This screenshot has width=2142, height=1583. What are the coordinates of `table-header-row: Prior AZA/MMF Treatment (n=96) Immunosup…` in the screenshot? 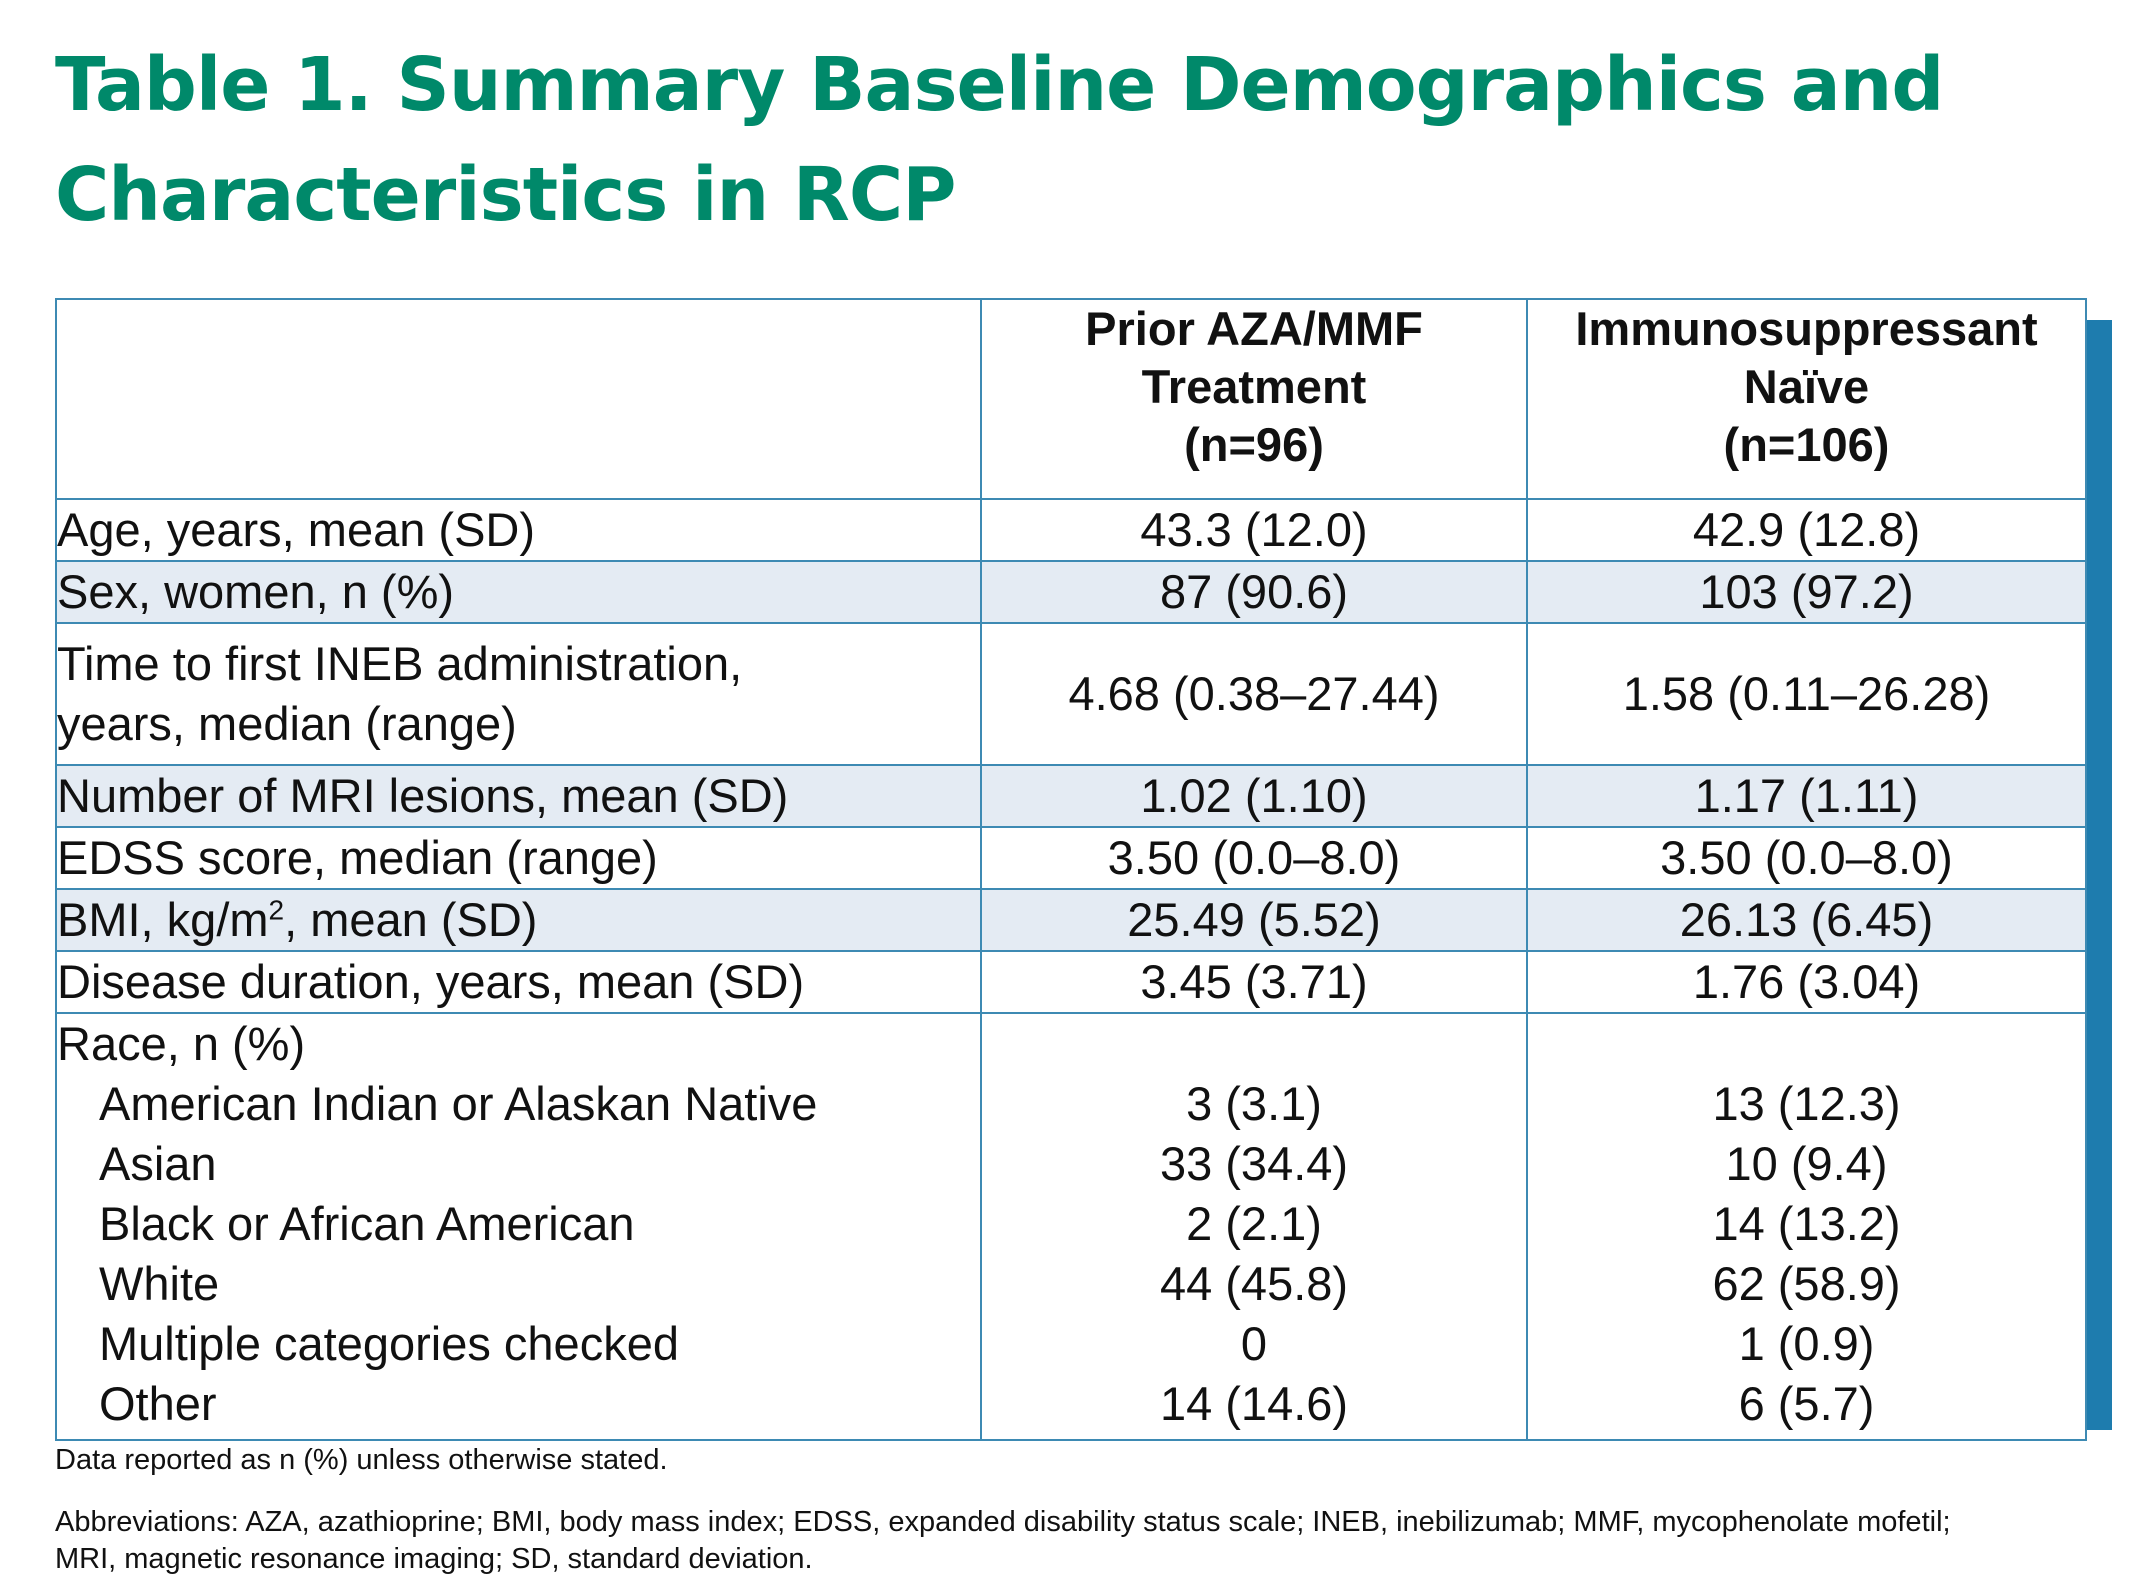 It's located at (1071, 399).